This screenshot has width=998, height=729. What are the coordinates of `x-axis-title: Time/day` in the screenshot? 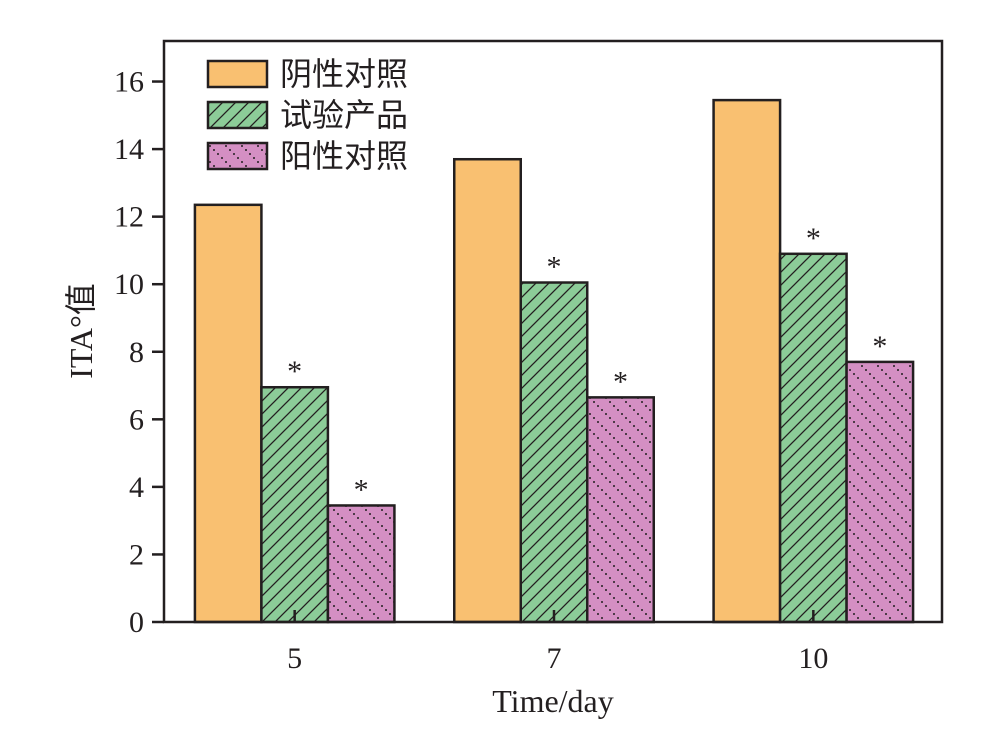 It's located at (553, 701).